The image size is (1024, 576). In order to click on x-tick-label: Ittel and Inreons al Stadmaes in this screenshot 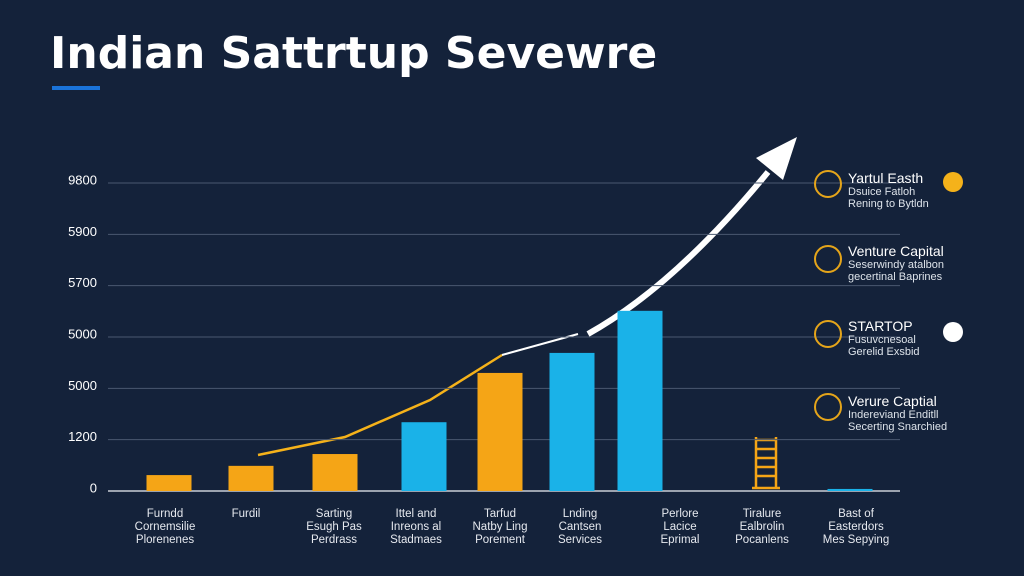, I will do `click(416, 527)`.